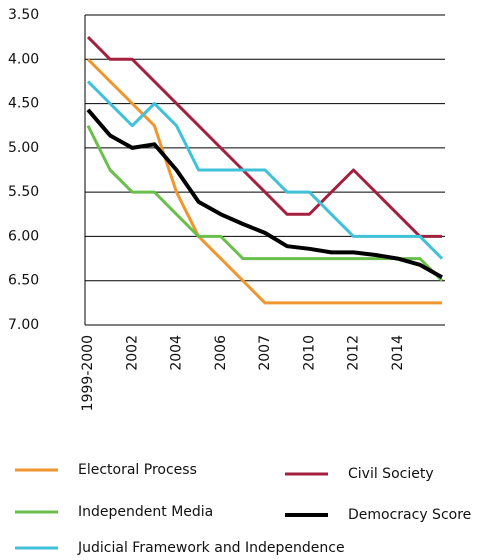  I want to click on x-tick-label: 2012, so click(354, 353).